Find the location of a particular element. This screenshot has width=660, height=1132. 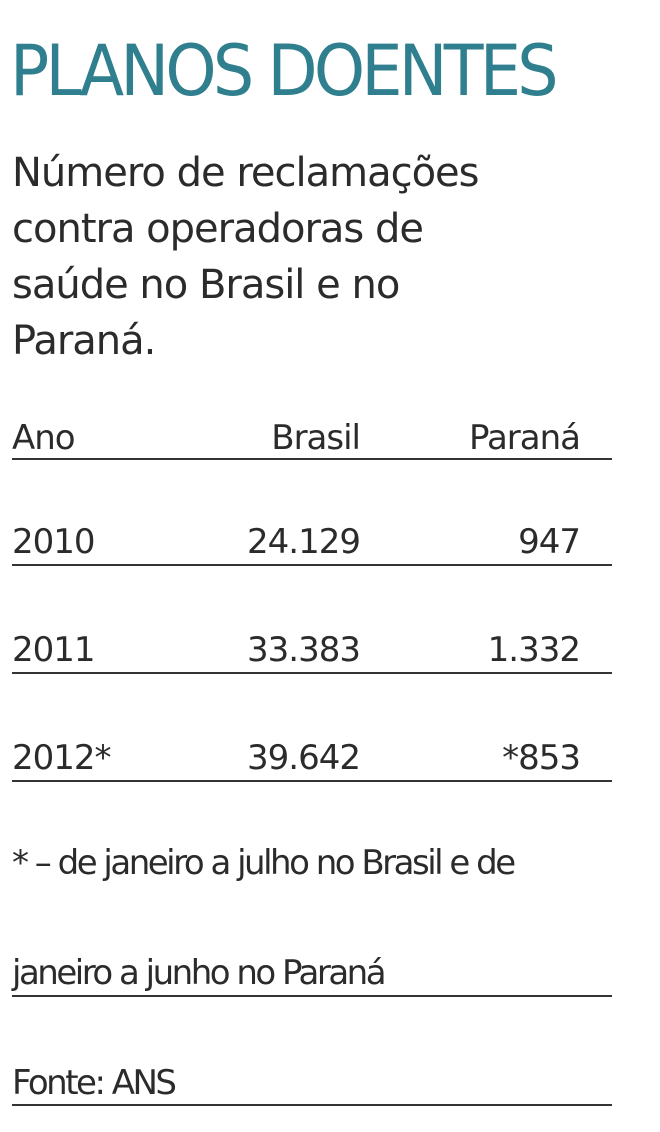

table-cell: 33.383 is located at coordinates (304, 650).